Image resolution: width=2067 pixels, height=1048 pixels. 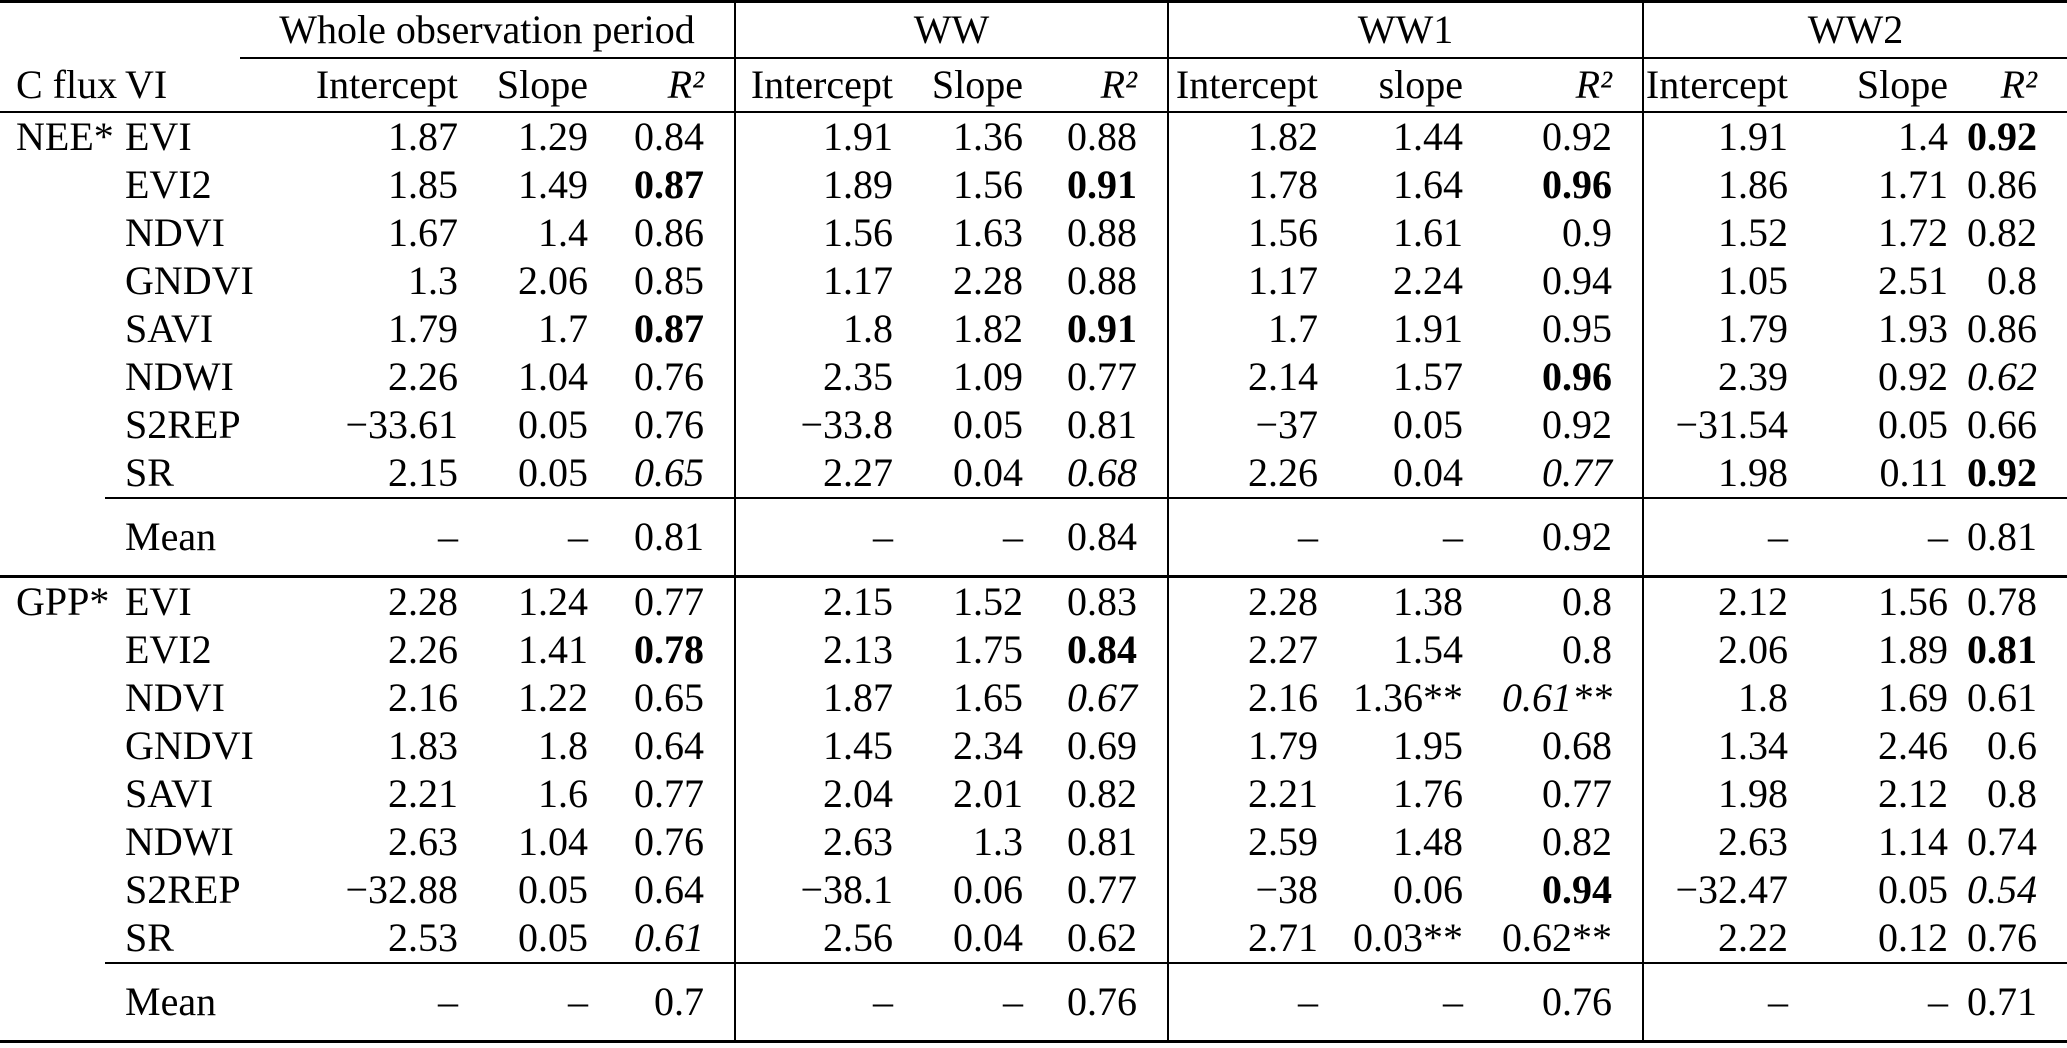 I want to click on intercept-value: 1.91, so click(x=1721, y=136).